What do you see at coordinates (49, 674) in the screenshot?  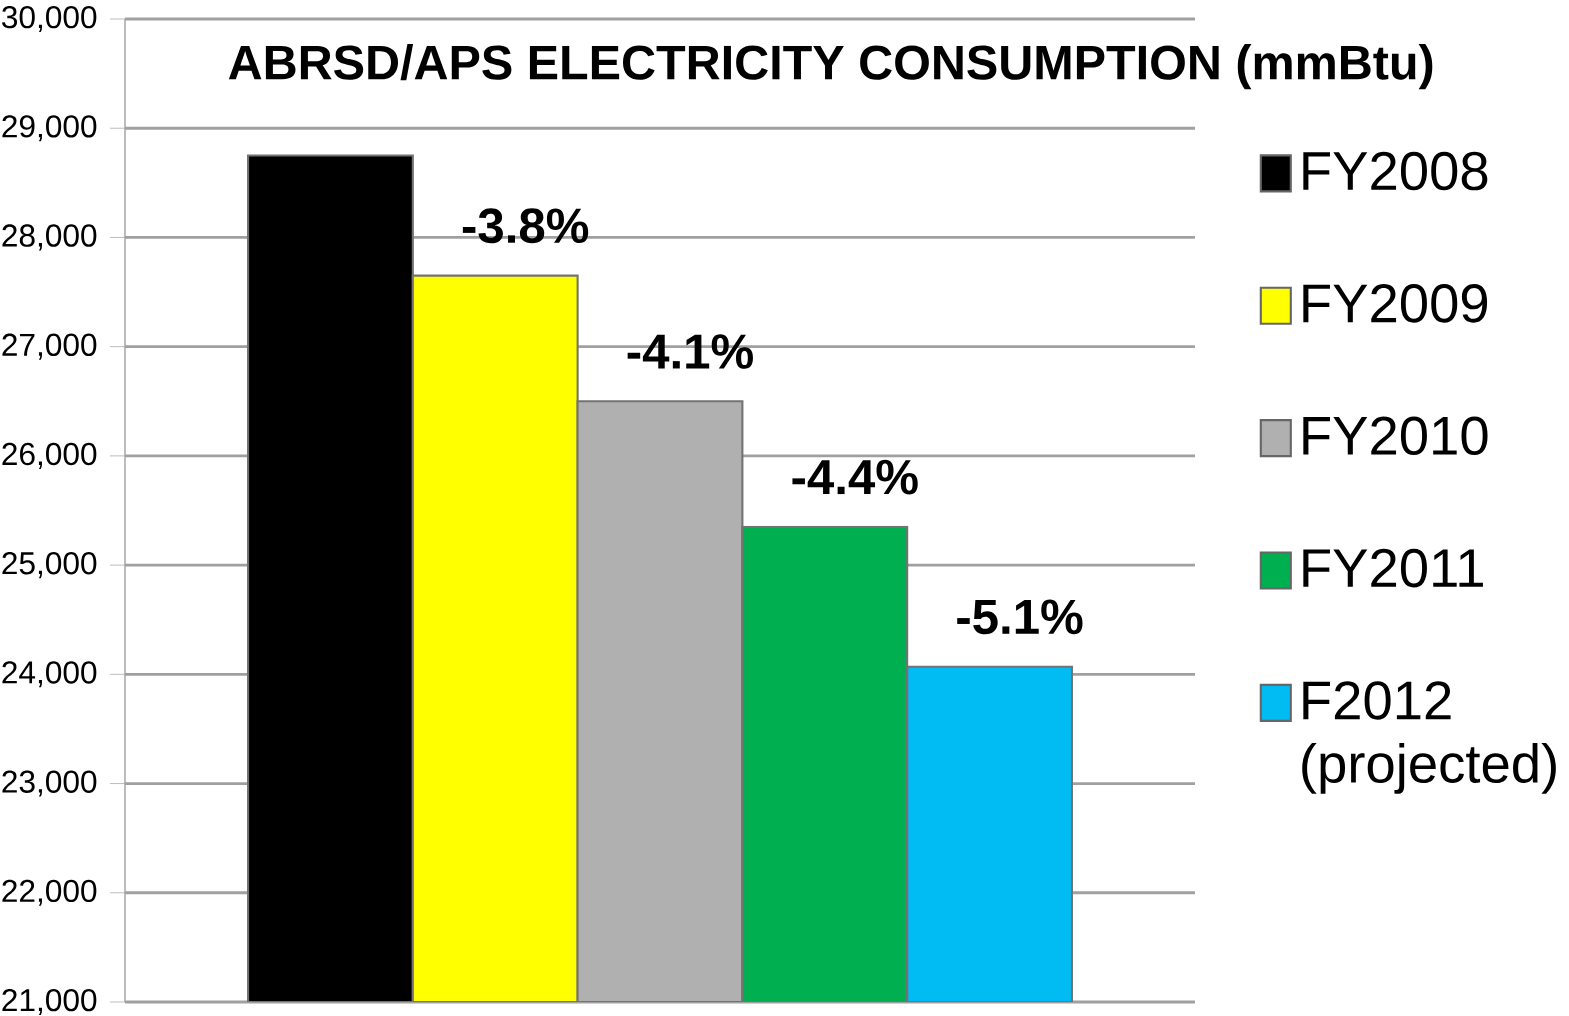 I see `y-tick-label: 24,000` at bounding box center [49, 674].